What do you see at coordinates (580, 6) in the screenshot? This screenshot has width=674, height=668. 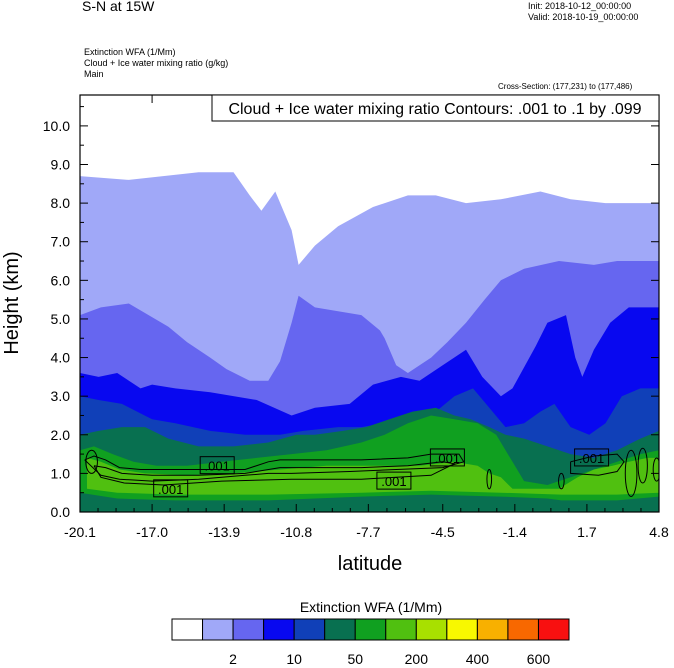 I see `init-time: Init: 2018-10-12_00:00:00` at bounding box center [580, 6].